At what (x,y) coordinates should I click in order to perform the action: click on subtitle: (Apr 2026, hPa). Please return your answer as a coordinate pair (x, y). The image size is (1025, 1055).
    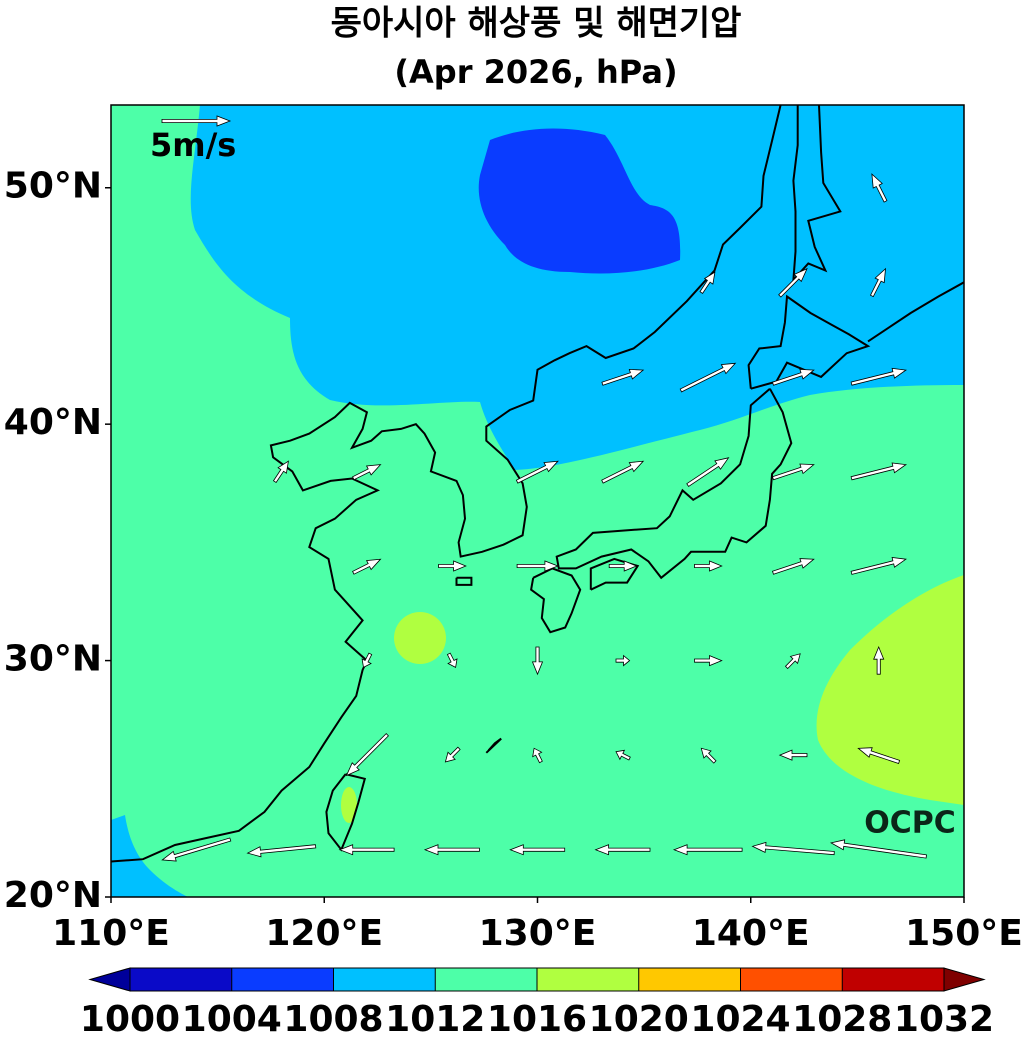
    Looking at the image, I should click on (535, 72).